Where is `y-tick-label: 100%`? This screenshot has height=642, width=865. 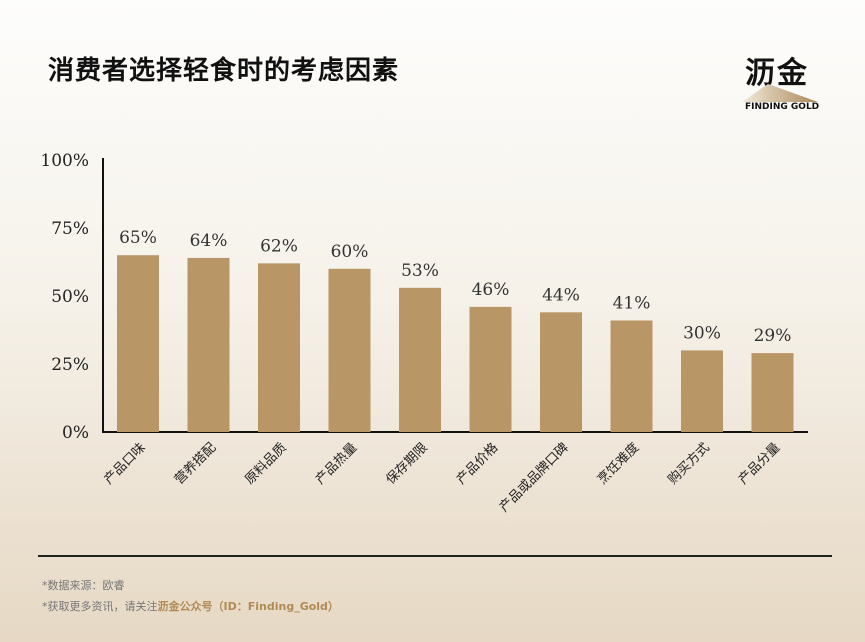
y-tick-label: 100% is located at coordinates (64, 161).